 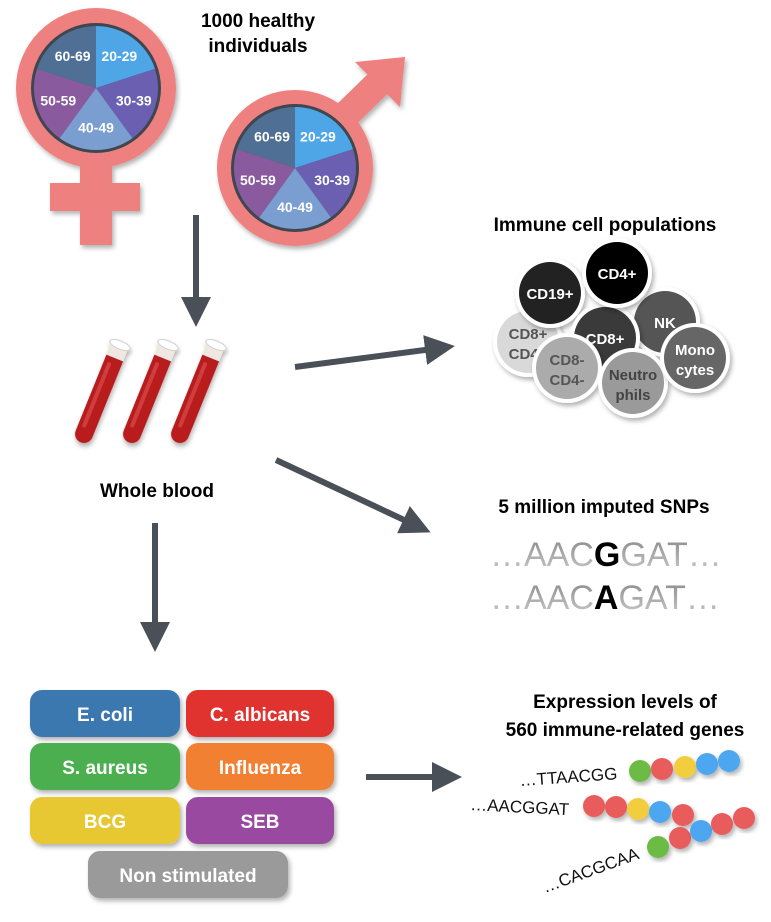 I want to click on svg-text: S. aureus, so click(x=105, y=768).